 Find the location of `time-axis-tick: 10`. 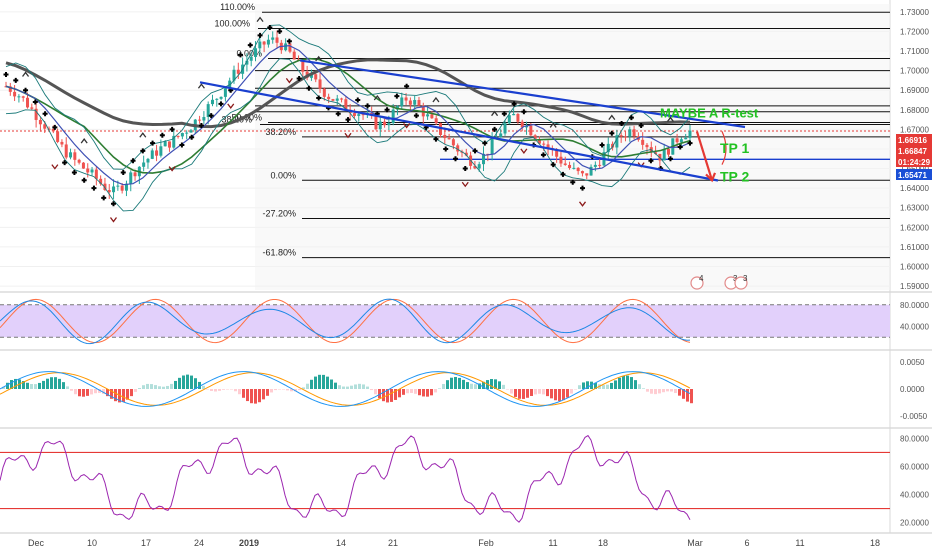

time-axis-tick: 10 is located at coordinates (92, 543).